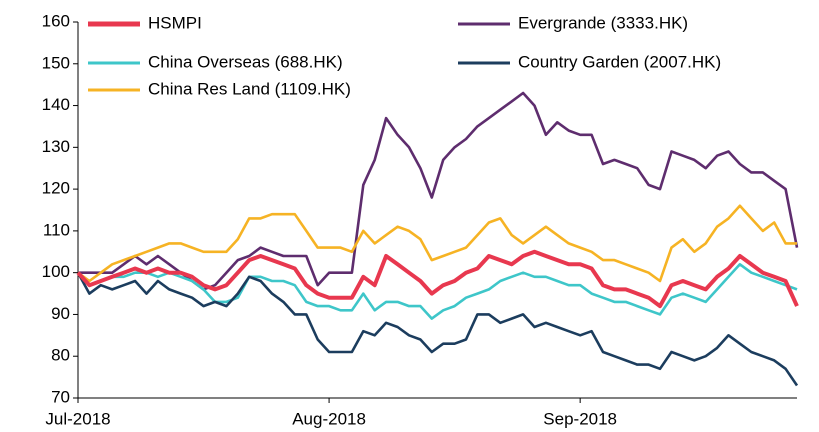 This screenshot has height=432, width=819. Describe the element at coordinates (329, 418) in the screenshot. I see `x-tick-label: Aug-2018` at that location.